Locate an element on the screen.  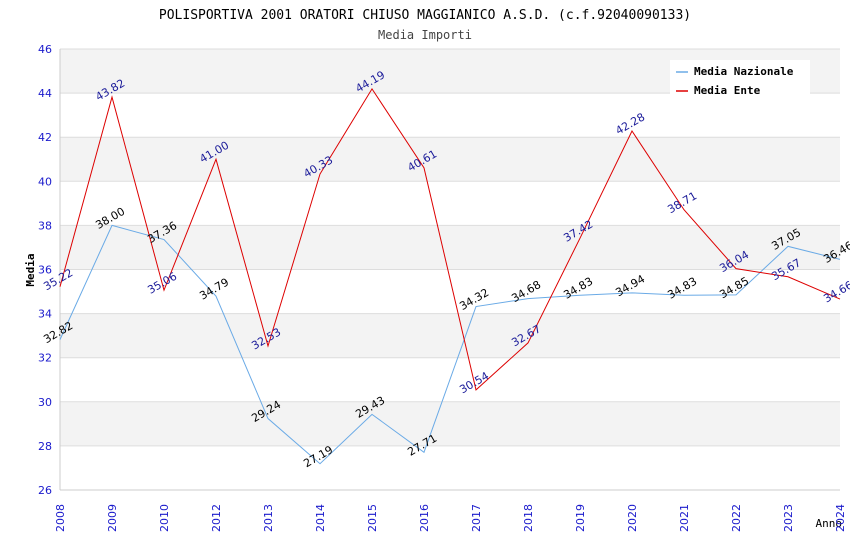
x-tick-label: 2008 is located at coordinates (60, 518).